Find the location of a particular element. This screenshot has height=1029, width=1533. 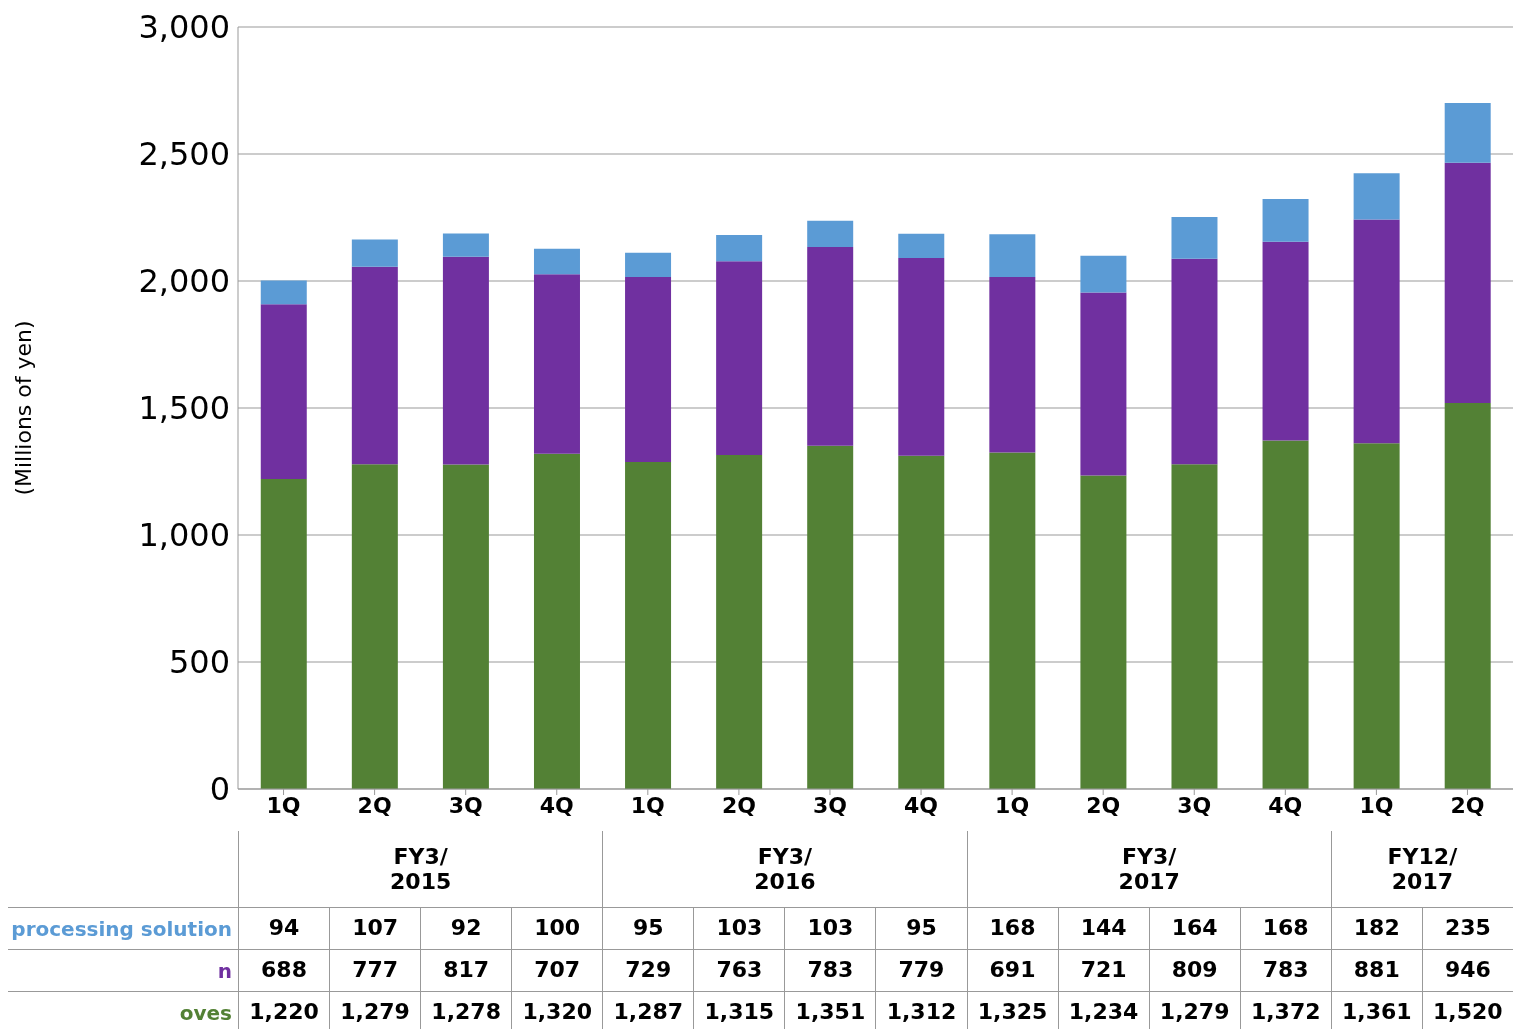

y-tick-label: 3,000 is located at coordinates (184, 27).